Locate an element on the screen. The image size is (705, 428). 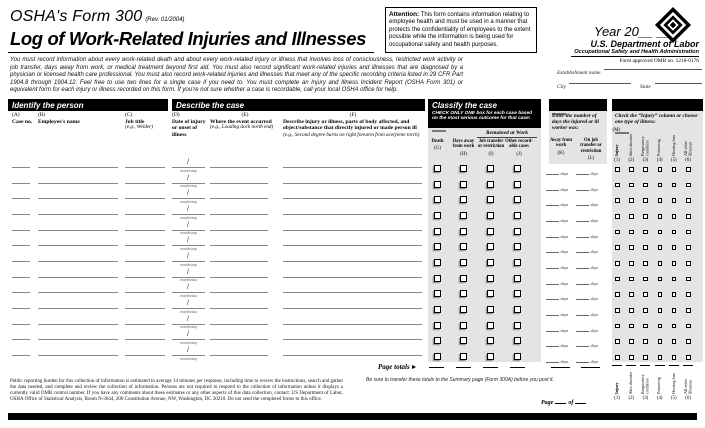
hearing-loss-checkbox is located at coordinates (674, 263).